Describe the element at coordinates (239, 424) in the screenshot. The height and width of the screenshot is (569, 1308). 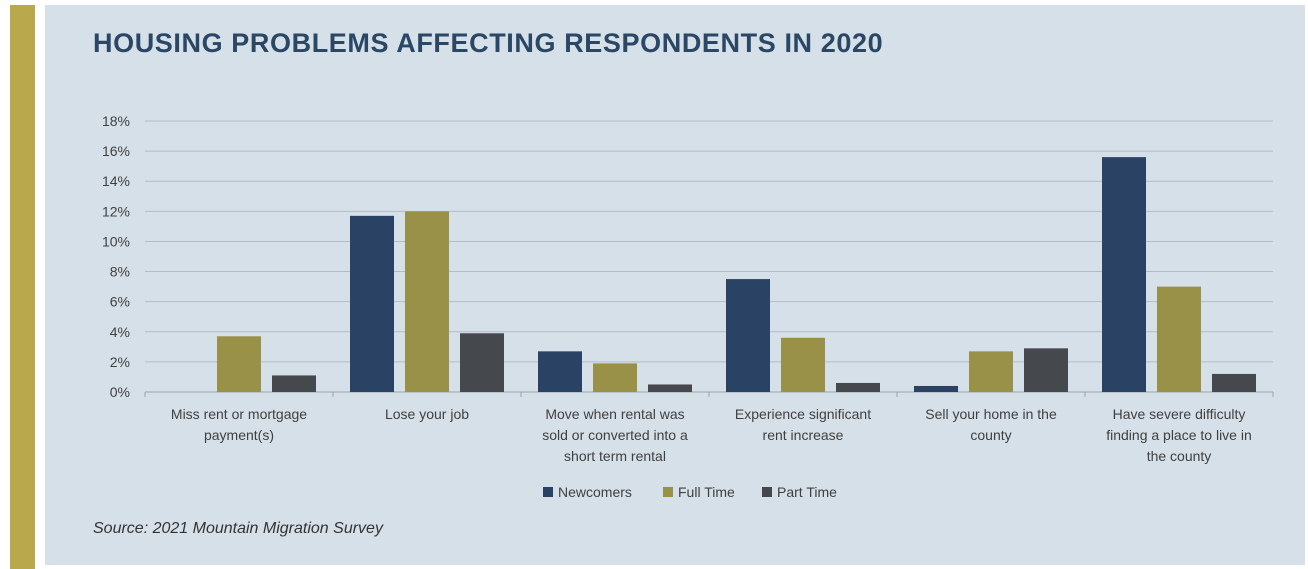
I see `x-category-label: Miss rent or mortgage payment(s)` at that location.